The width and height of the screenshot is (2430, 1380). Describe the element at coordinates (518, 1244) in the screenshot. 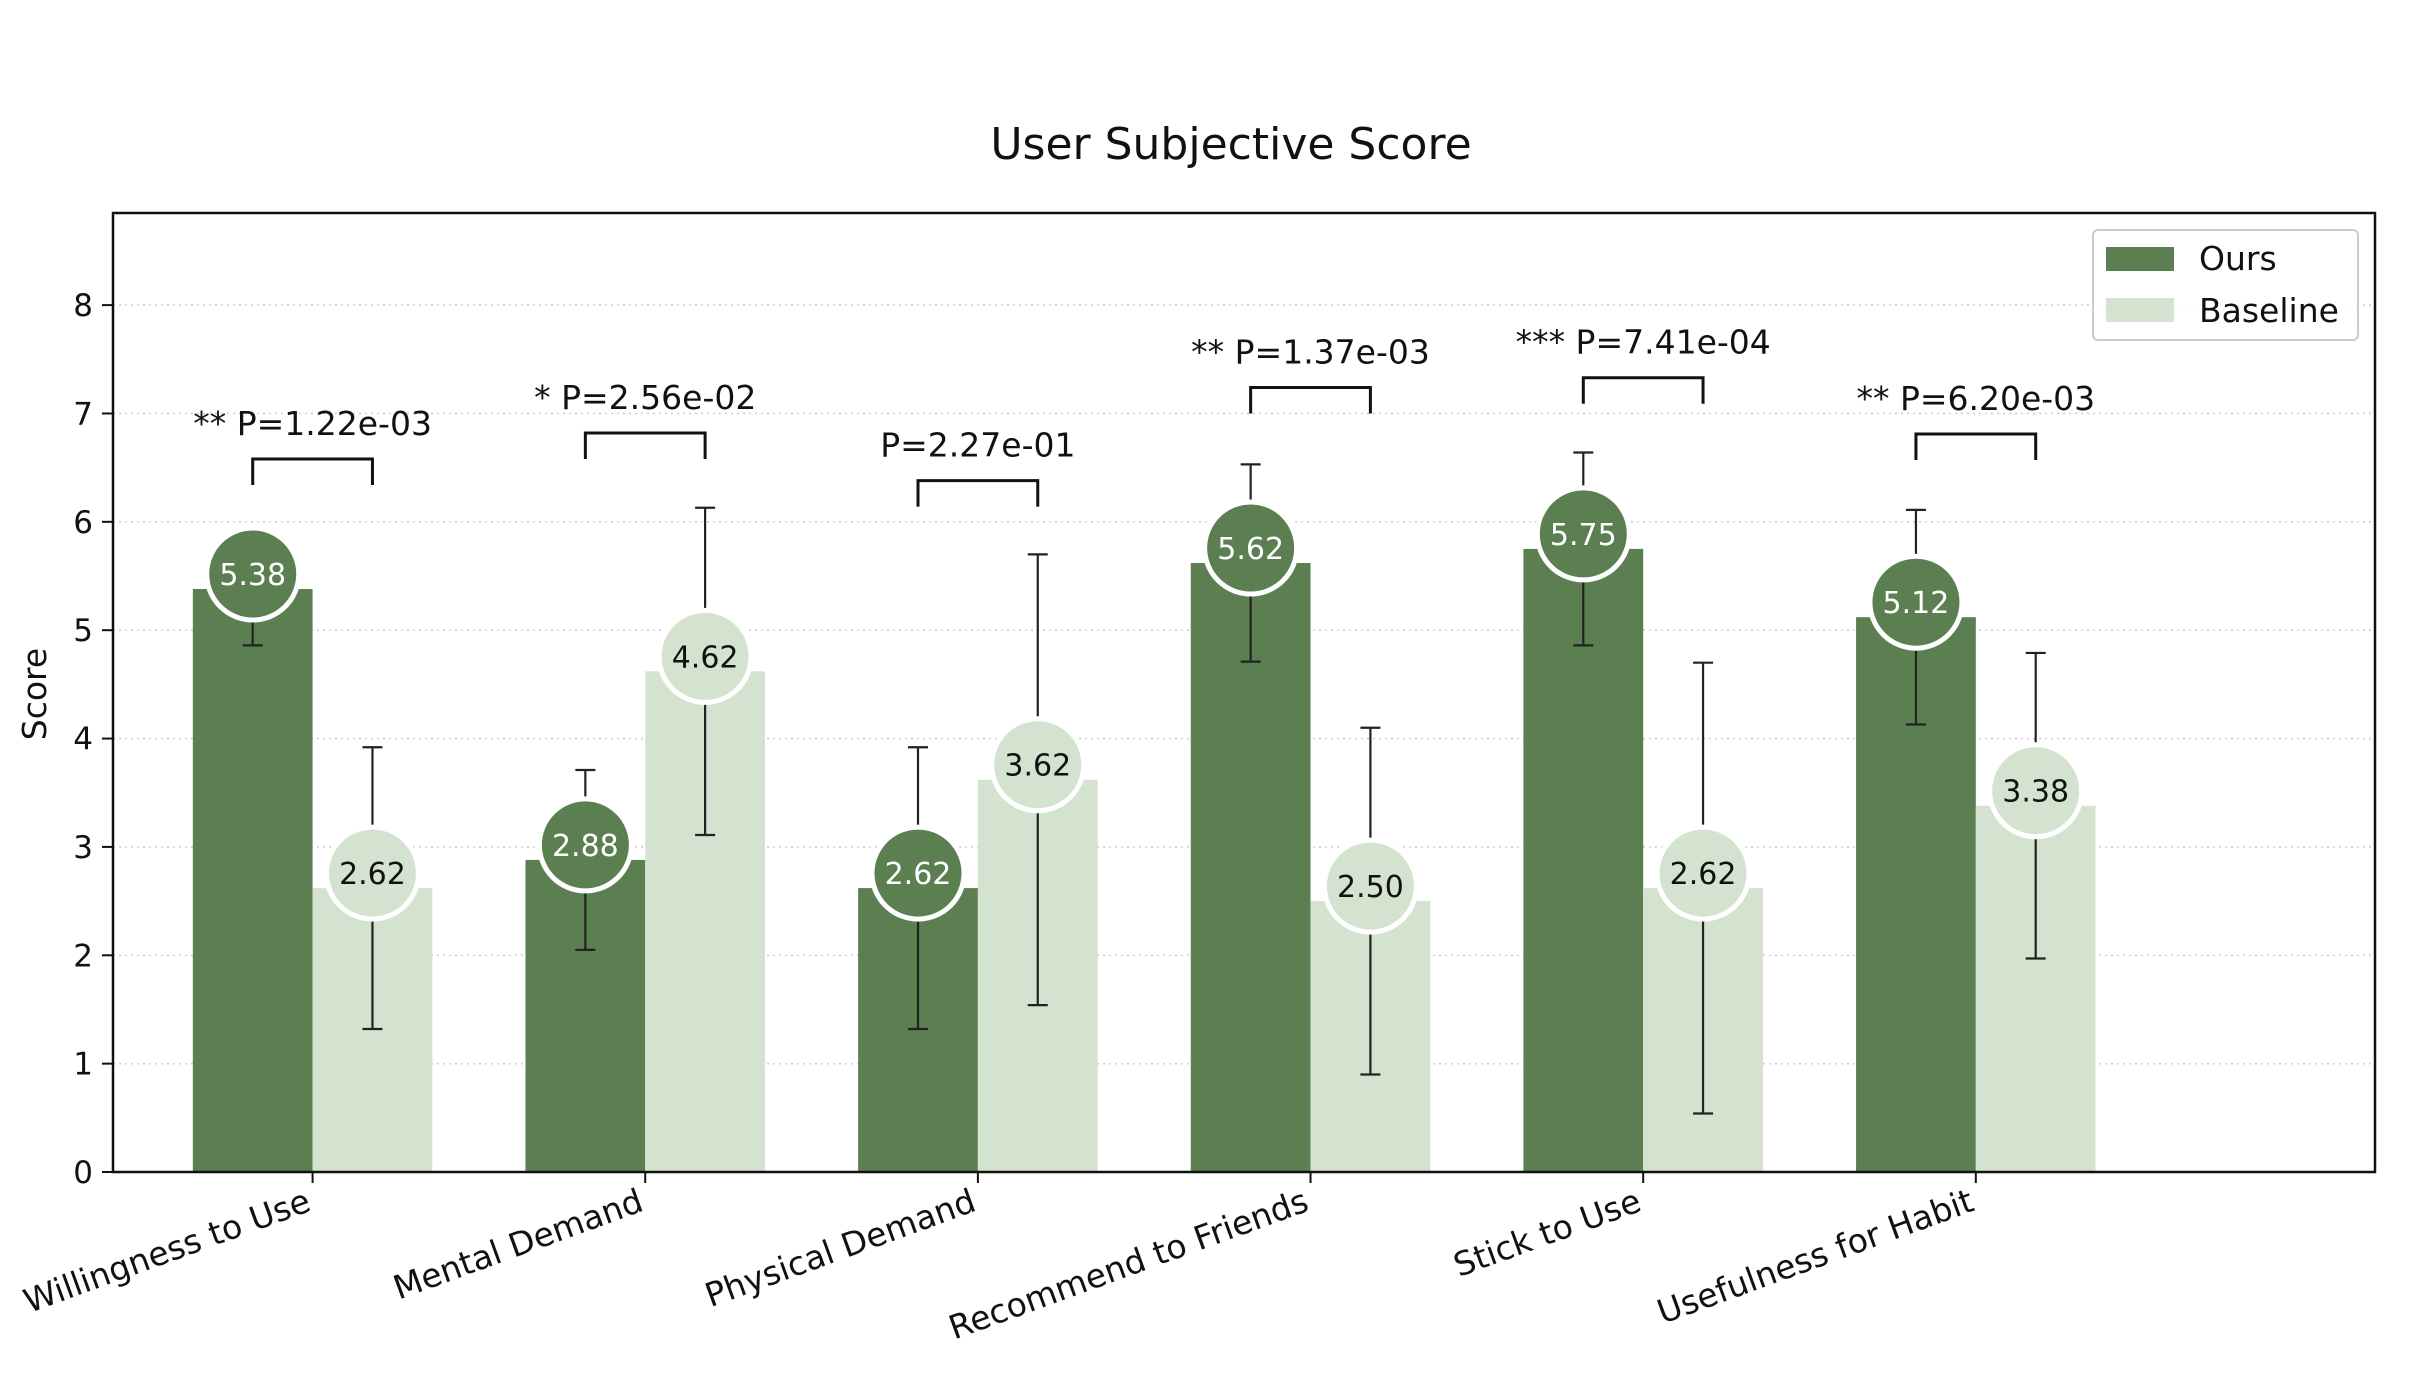

I see `x-tick-label: Mental Demand` at that location.